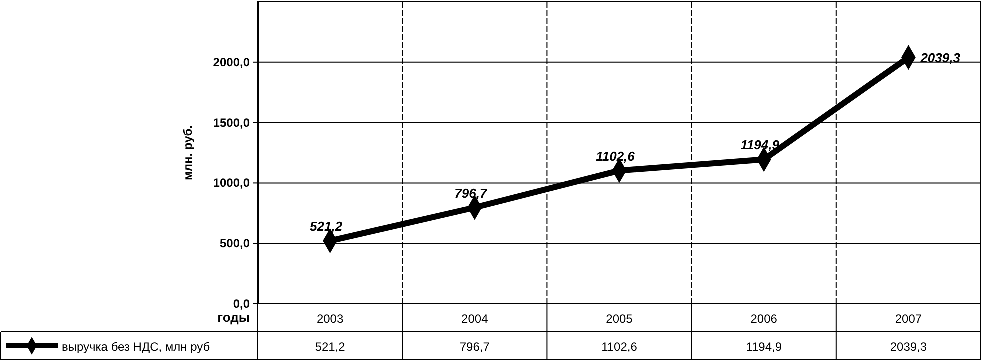 The image size is (983, 363). Describe the element at coordinates (136, 347) in the screenshot. I see `legend-label: выручка без НДС, млн руб` at that location.